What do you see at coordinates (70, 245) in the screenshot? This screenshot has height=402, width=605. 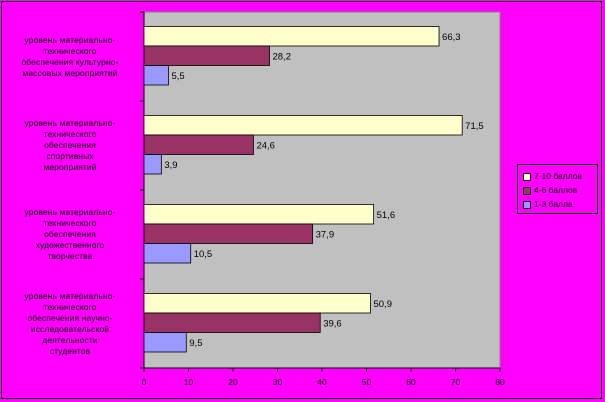 I see `category-label-line: художественного` at bounding box center [70, 245].